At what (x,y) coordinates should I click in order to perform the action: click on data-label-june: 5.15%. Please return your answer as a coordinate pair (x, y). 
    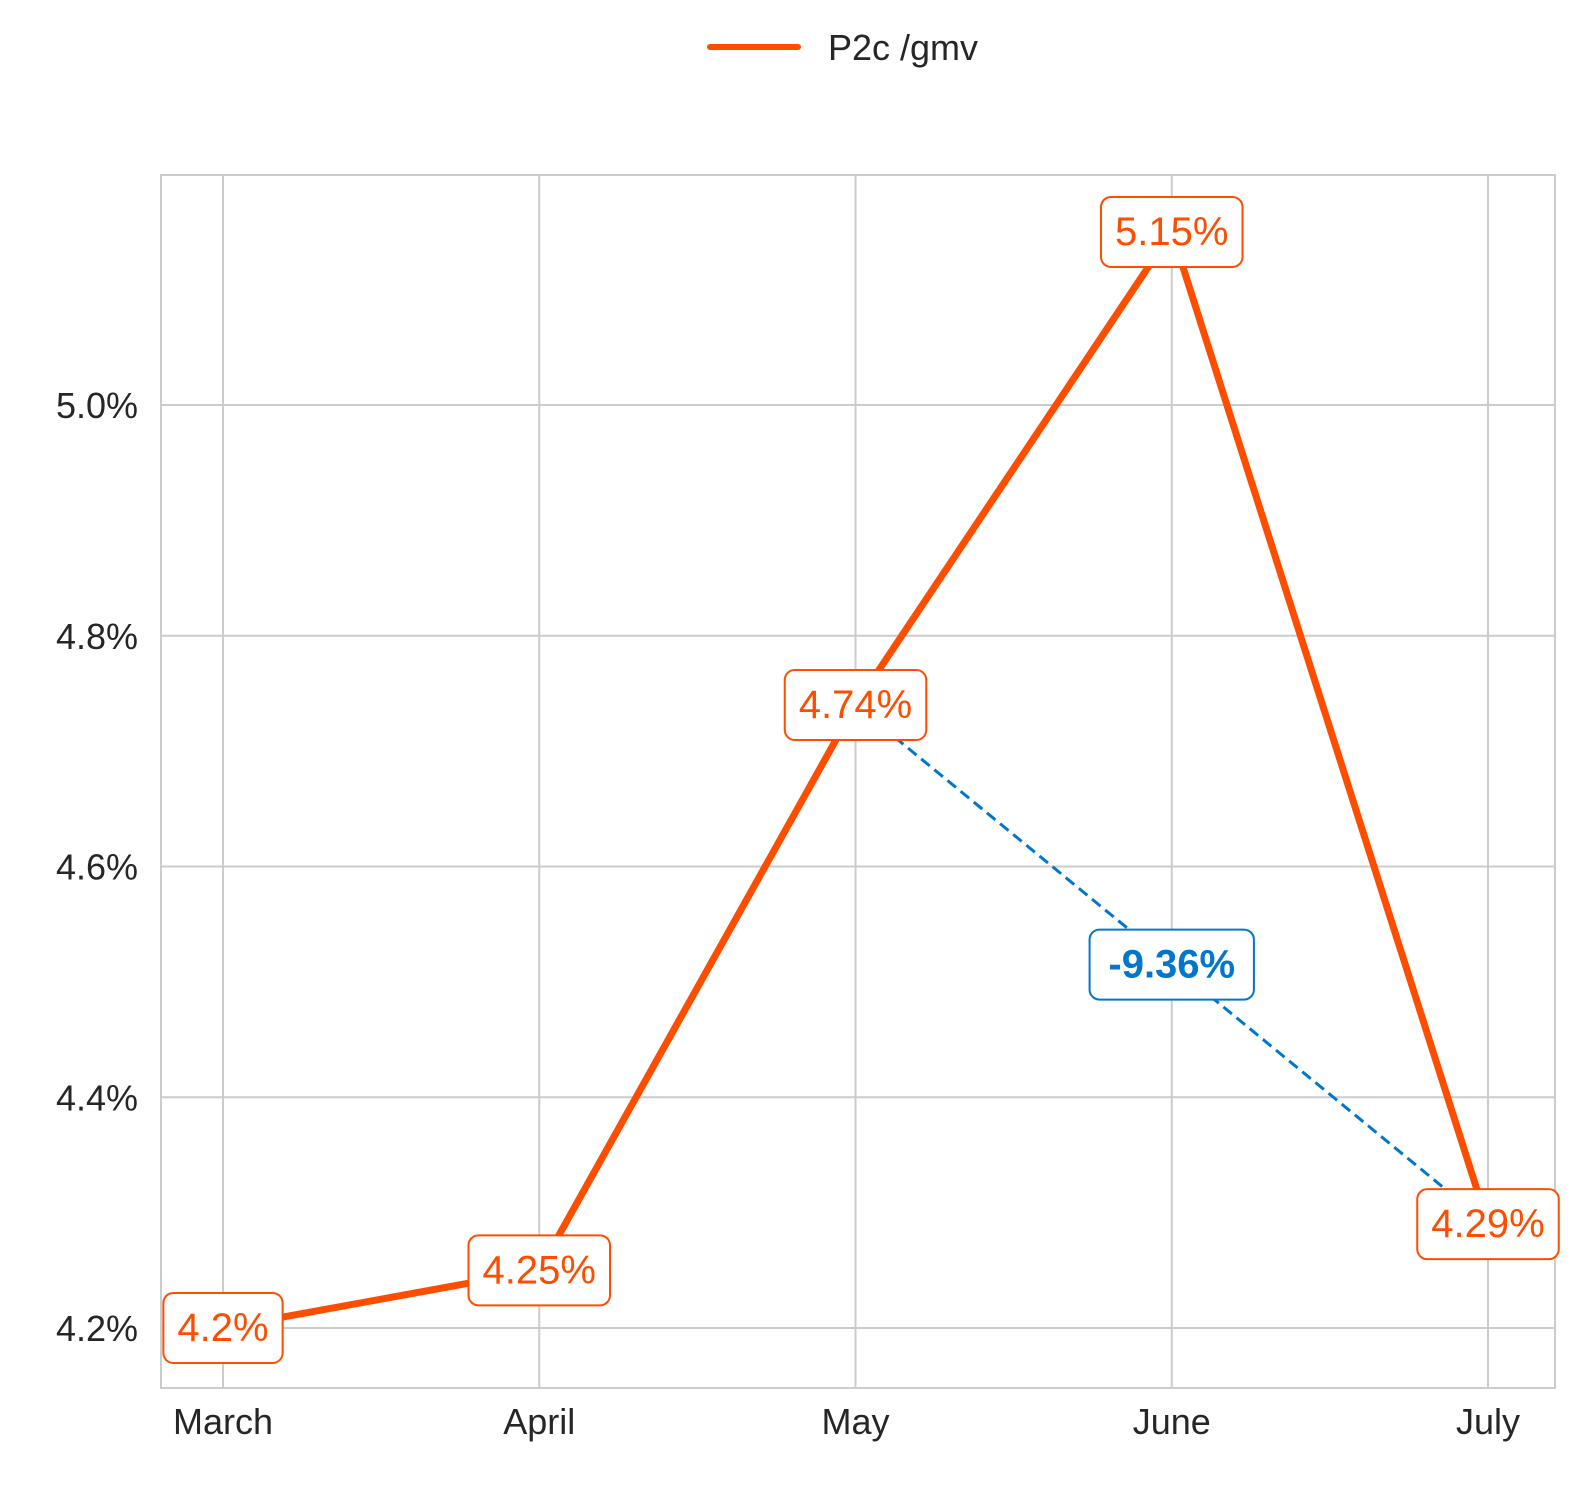
    Looking at the image, I should click on (1171, 231).